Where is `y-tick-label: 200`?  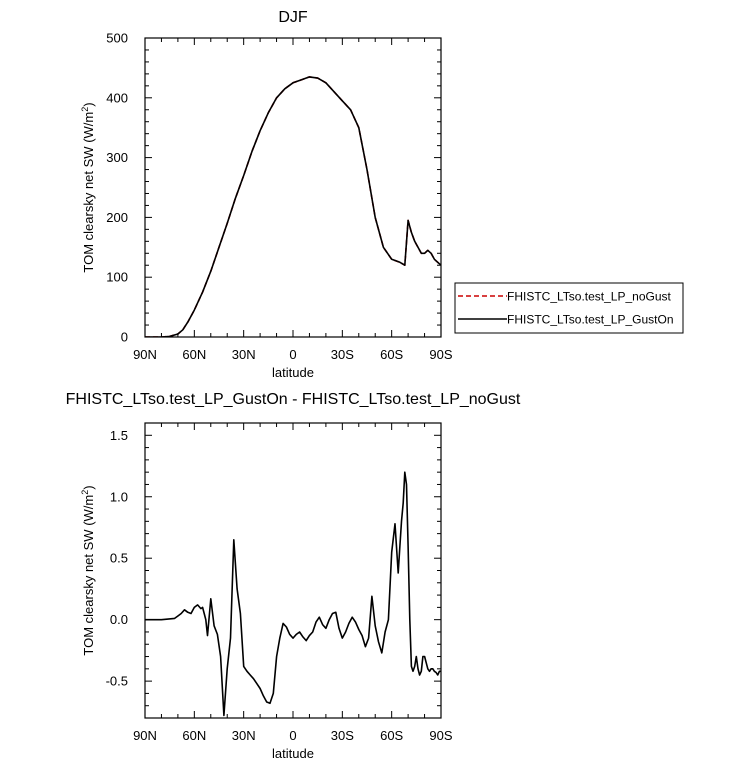
y-tick-label: 200 is located at coordinates (117, 217).